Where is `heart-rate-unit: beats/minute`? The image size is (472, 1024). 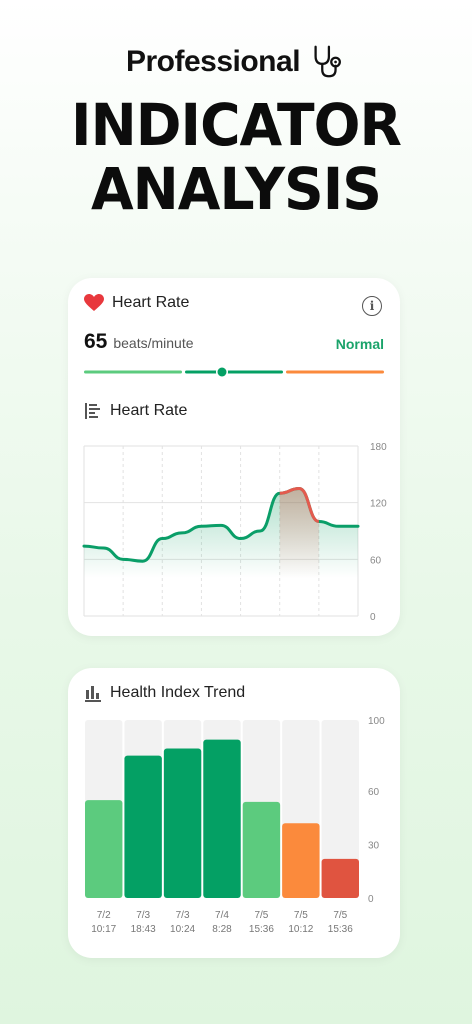 heart-rate-unit: beats/minute is located at coordinates (153, 343).